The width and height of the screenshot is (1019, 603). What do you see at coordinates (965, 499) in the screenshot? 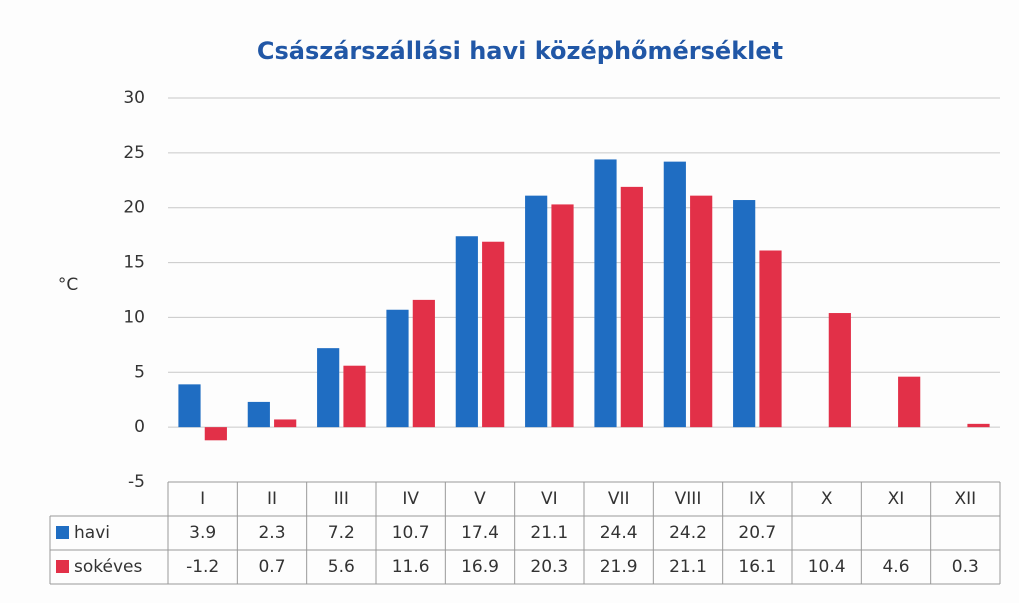
I see `x-tick-label: XII` at bounding box center [965, 499].